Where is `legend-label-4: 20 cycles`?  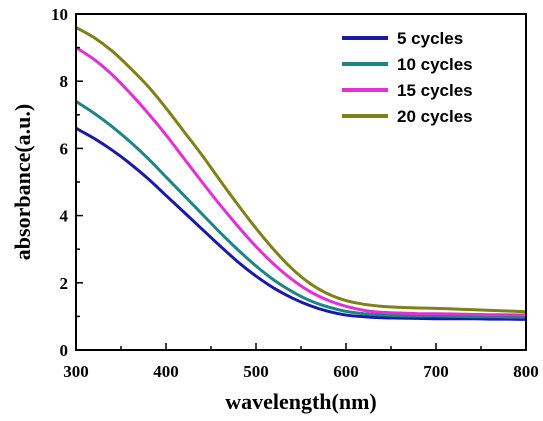 legend-label-4: 20 cycles is located at coordinates (435, 116).